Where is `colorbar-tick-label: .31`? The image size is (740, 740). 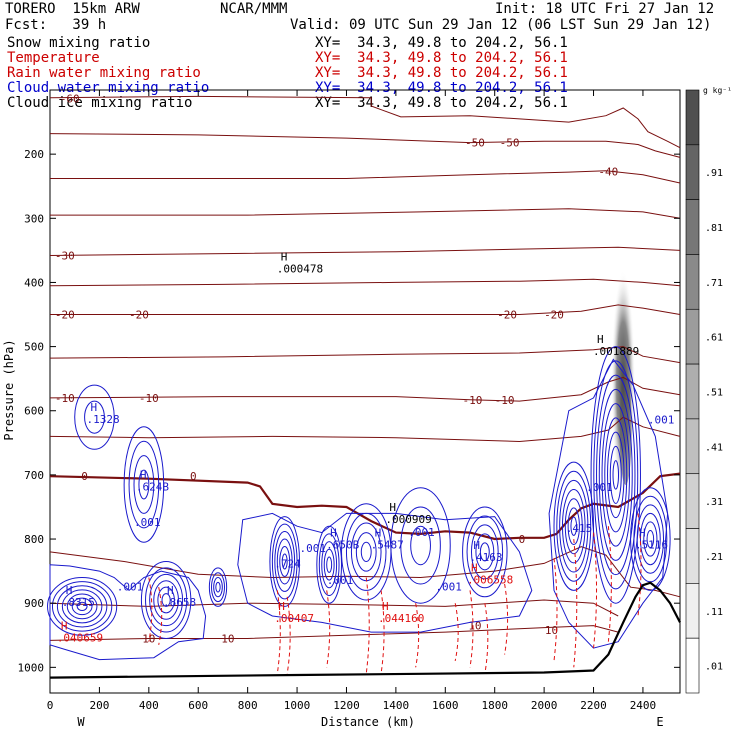 colorbar-tick-label: .31 is located at coordinates (714, 502).